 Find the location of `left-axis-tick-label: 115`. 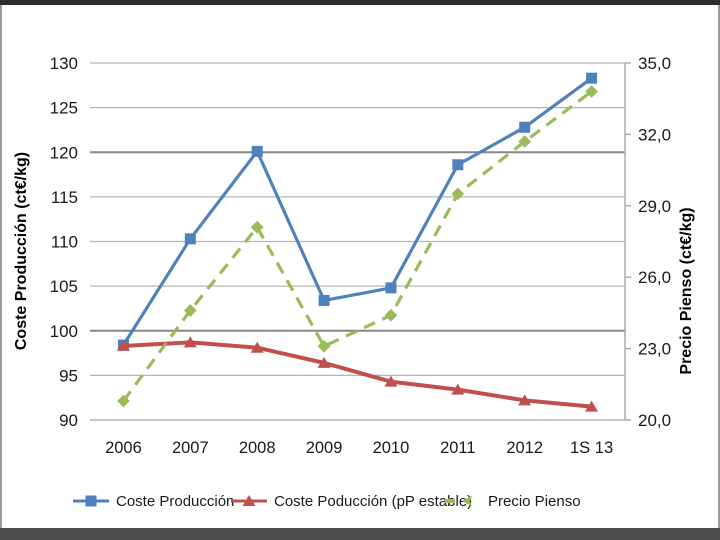

left-axis-tick-label: 115 is located at coordinates (64, 197).